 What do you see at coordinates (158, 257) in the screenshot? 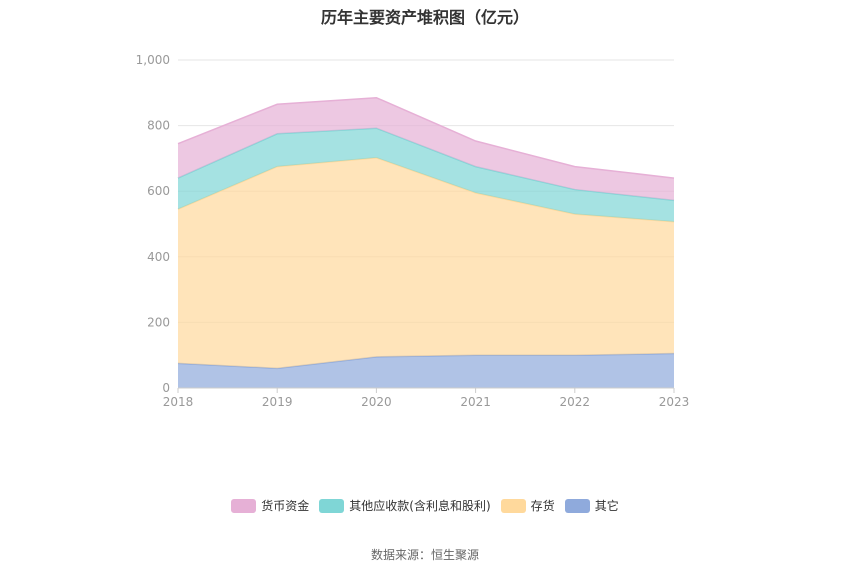
I see `y-tick-label: 400` at bounding box center [158, 257].